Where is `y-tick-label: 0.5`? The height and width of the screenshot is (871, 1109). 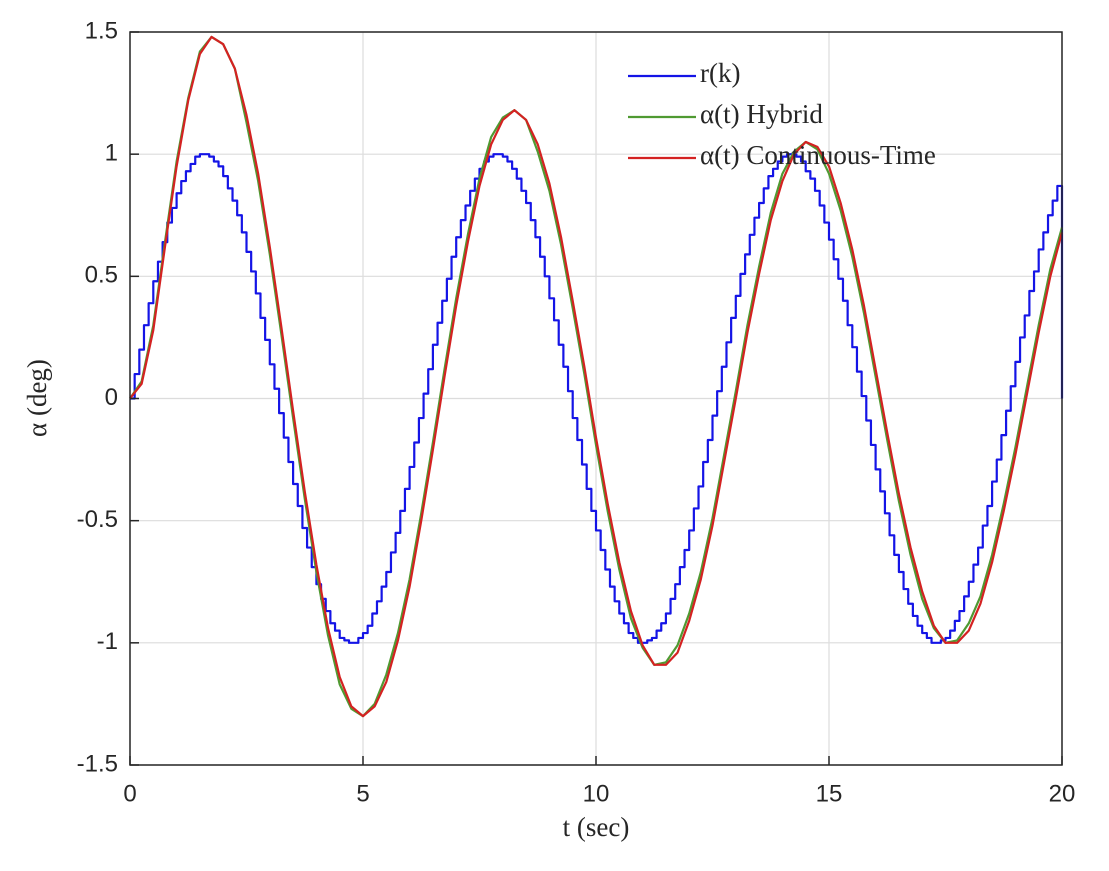 y-tick-label: 0.5 is located at coordinates (101, 275).